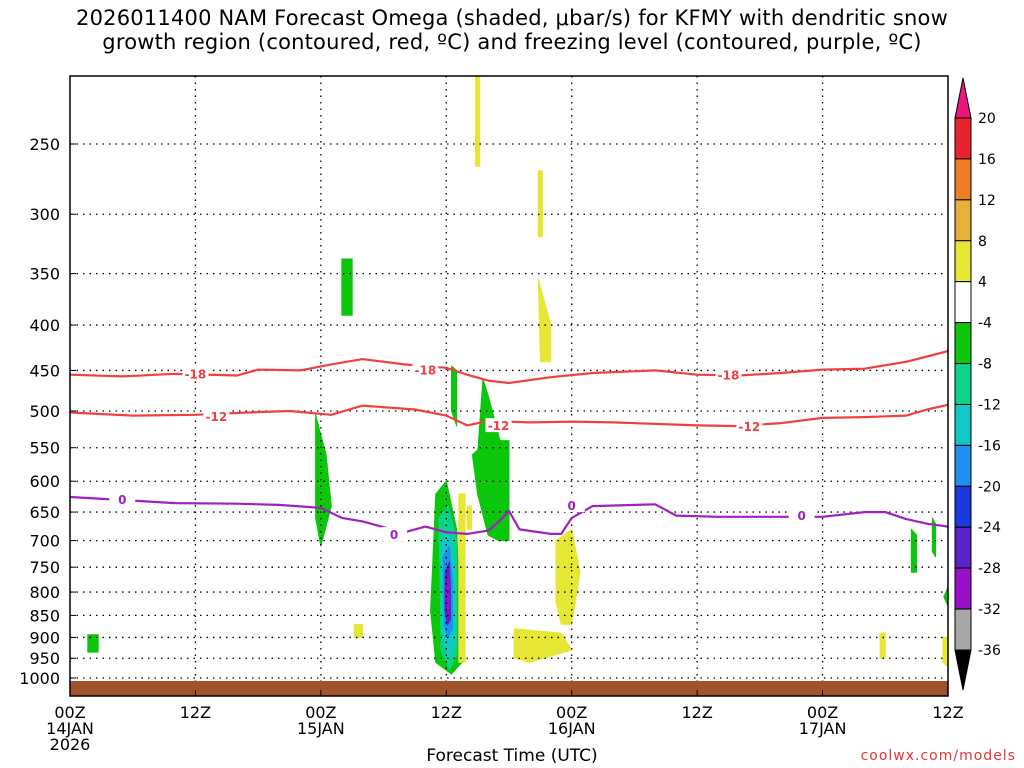 This screenshot has height=768, width=1024. What do you see at coordinates (985, 365) in the screenshot?
I see `colorbar-label: -8` at bounding box center [985, 365].